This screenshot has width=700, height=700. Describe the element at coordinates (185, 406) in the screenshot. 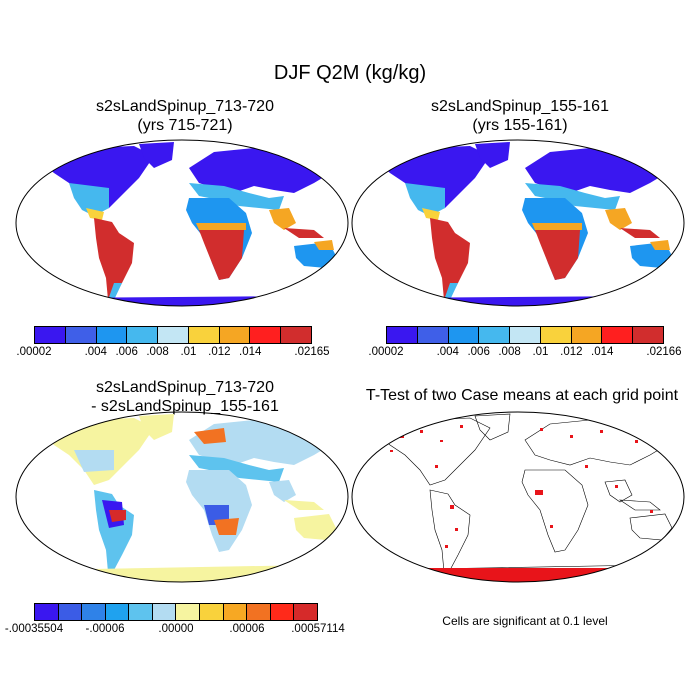

I see `panel3-title-line2: - s2sLandSpinup_155-161` at that location.